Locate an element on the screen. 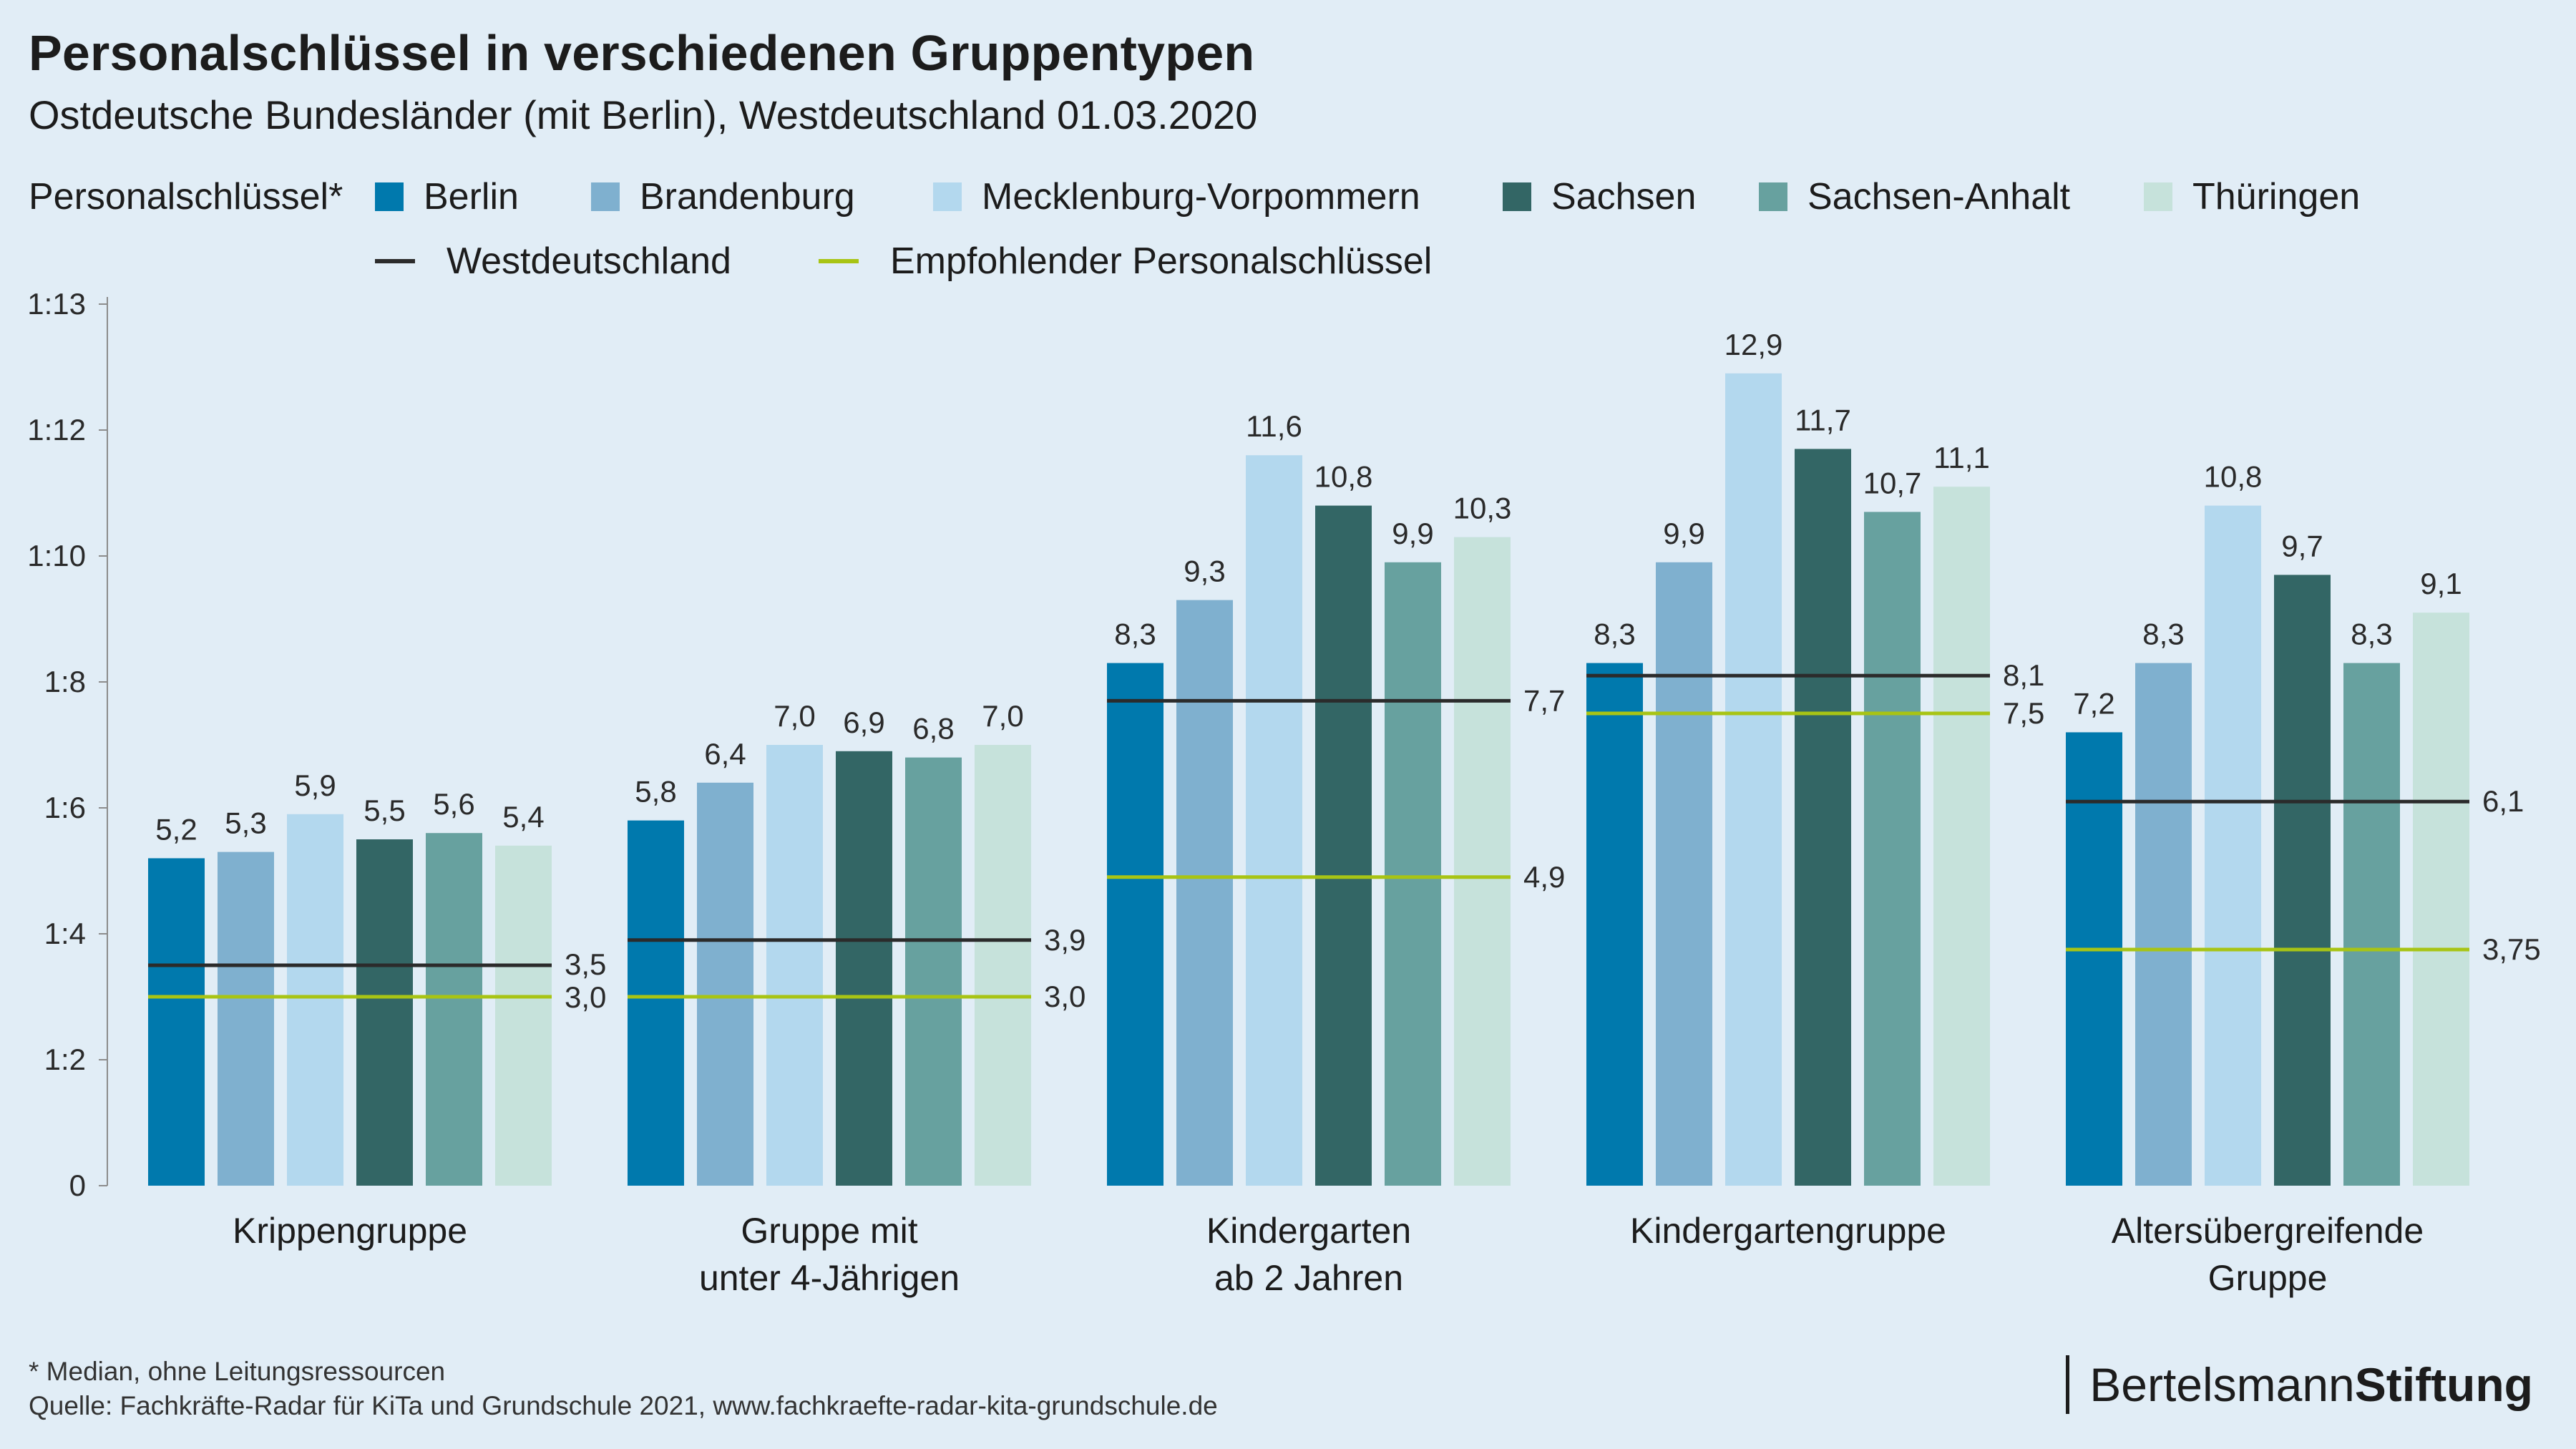 This screenshot has width=2576, height=1449. footnote-note: * Median, ohne Leitungsressourcen is located at coordinates (237, 1371).